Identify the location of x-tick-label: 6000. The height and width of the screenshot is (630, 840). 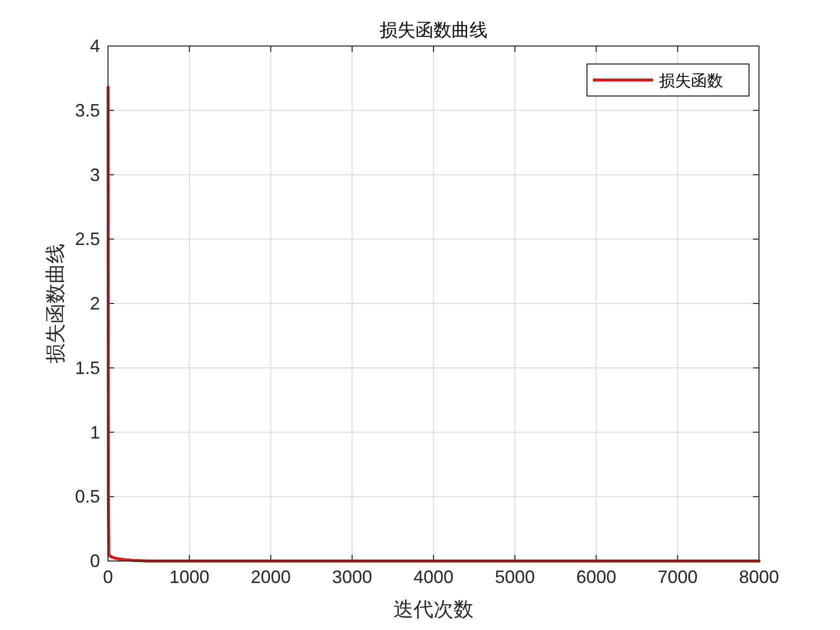
(596, 577).